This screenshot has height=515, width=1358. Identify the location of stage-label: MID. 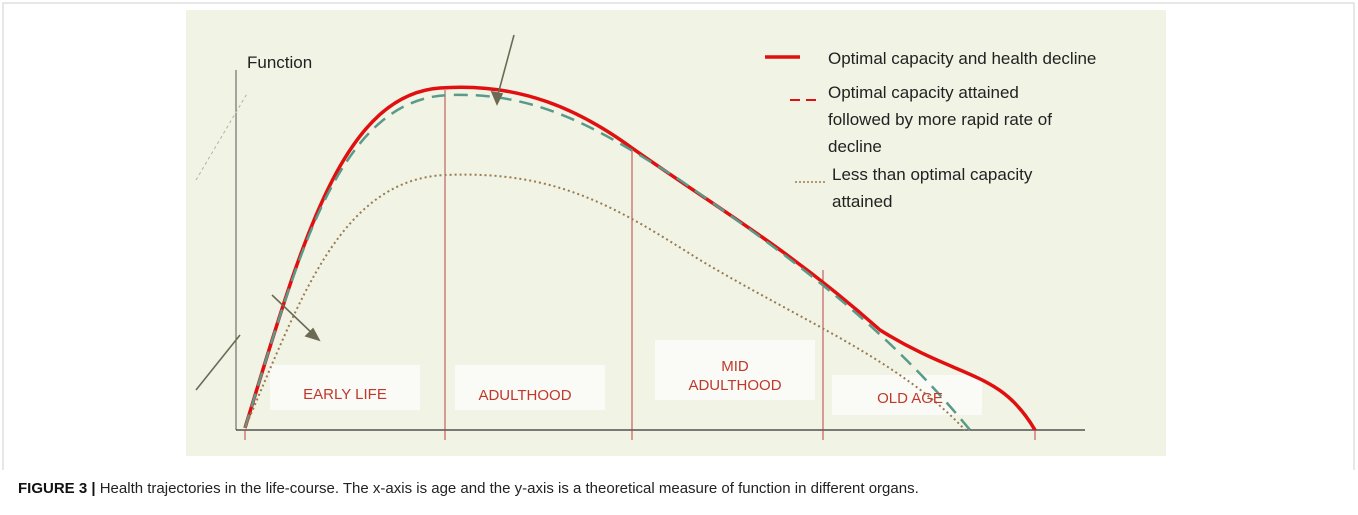
(735, 366).